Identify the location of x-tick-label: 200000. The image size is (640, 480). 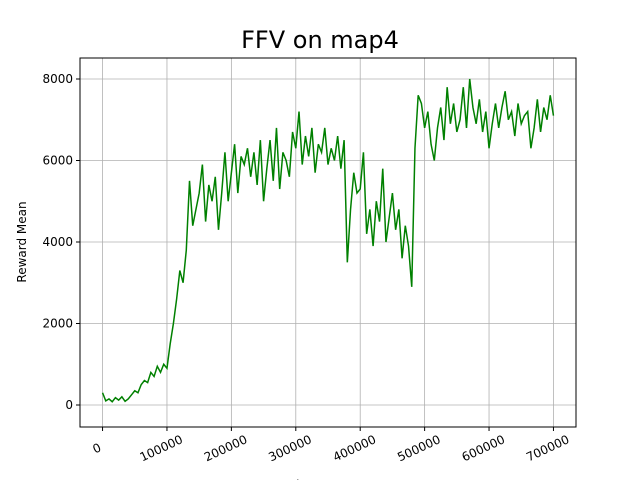
(225, 448).